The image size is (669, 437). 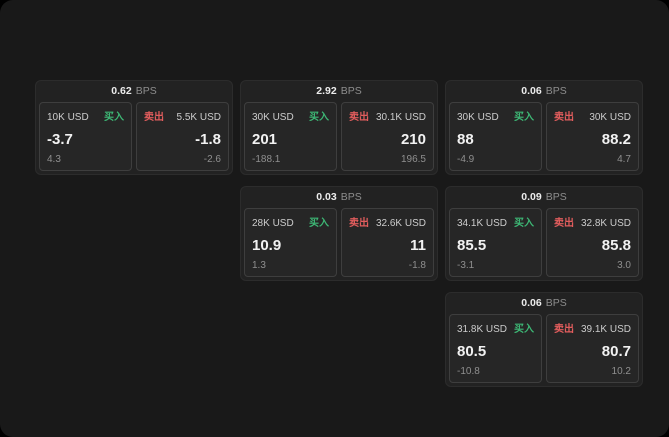 What do you see at coordinates (616, 351) in the screenshot?
I see `sell-price: 80.7` at bounding box center [616, 351].